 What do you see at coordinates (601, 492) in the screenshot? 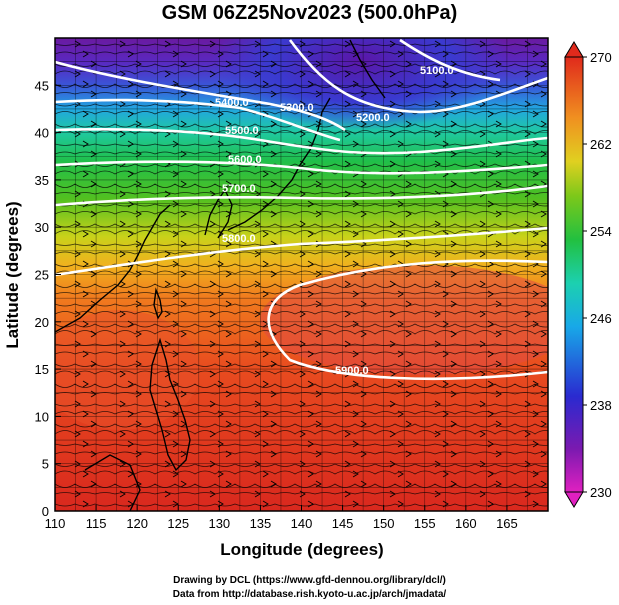
I see `colorbar-tick-label: 230` at bounding box center [601, 492].